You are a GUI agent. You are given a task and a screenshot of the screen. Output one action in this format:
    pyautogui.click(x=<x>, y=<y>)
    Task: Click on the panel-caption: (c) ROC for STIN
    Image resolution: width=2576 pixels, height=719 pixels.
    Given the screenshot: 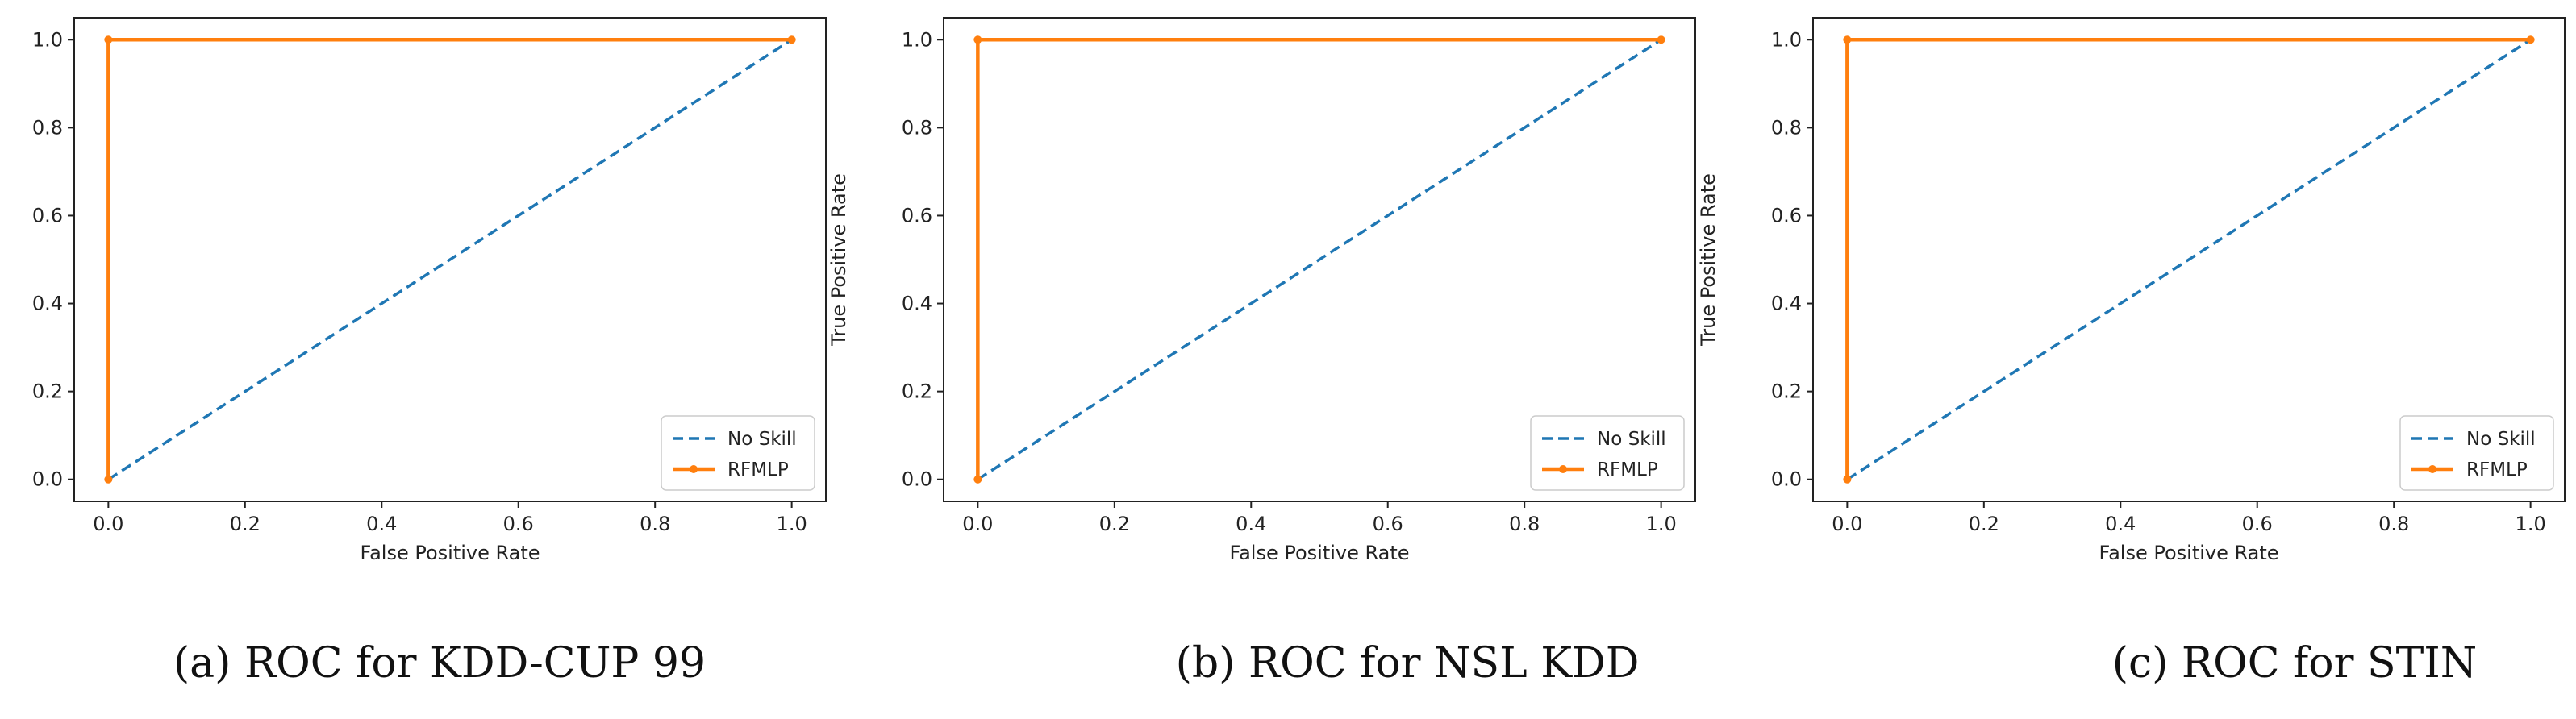 What is the action you would take?
    pyautogui.click(x=2295, y=664)
    